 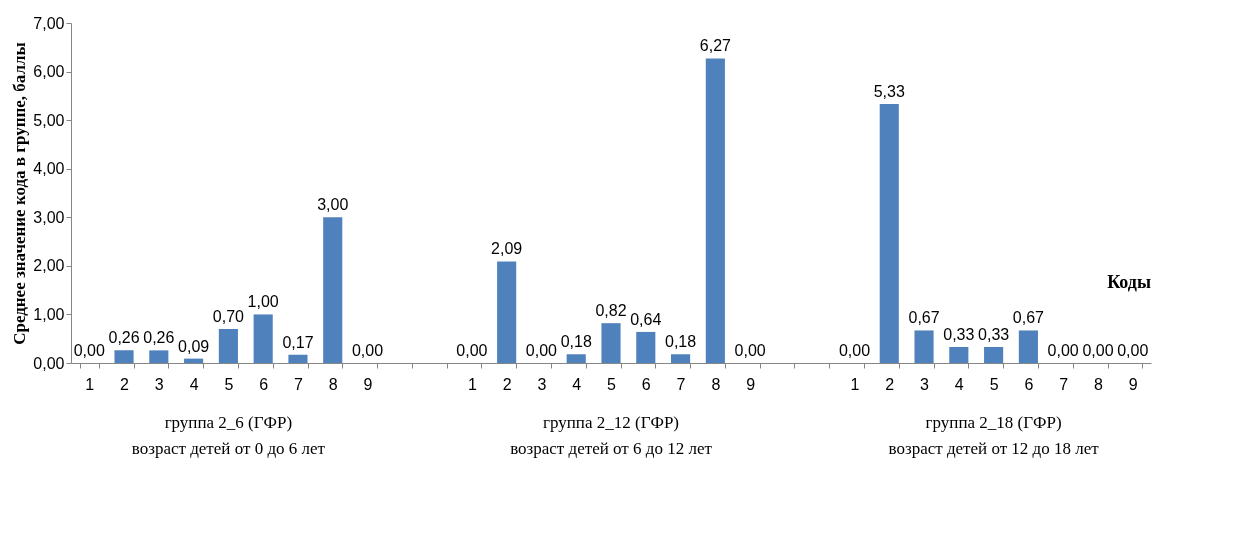 I want to click on data-label: 5,33, so click(x=889, y=92).